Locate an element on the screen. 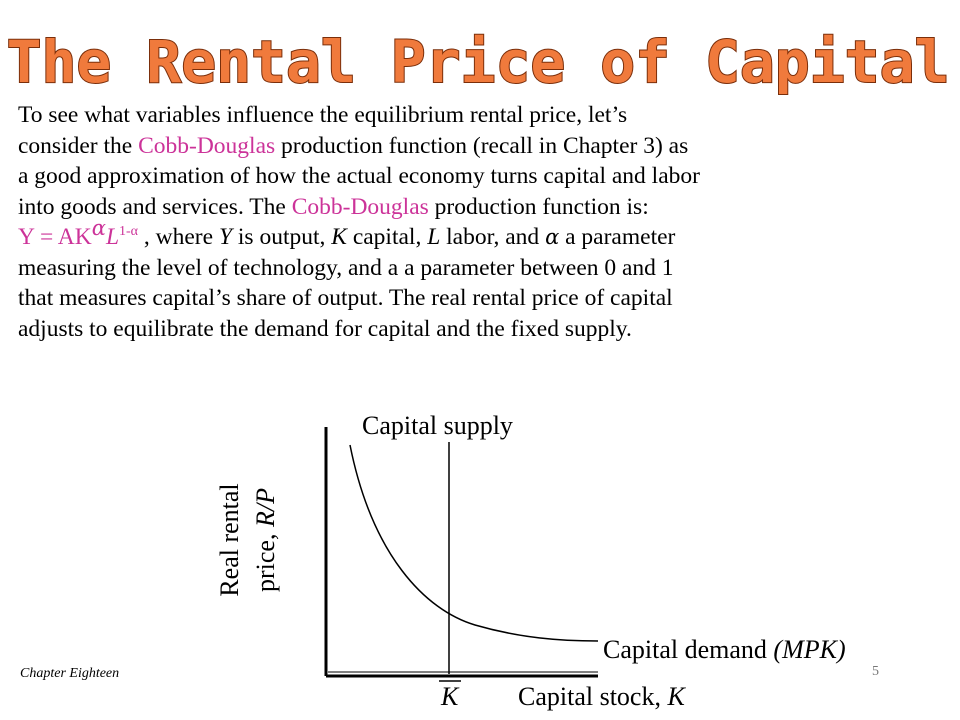 This screenshot has height=720, width=960. var-k: K is located at coordinates (339, 237).